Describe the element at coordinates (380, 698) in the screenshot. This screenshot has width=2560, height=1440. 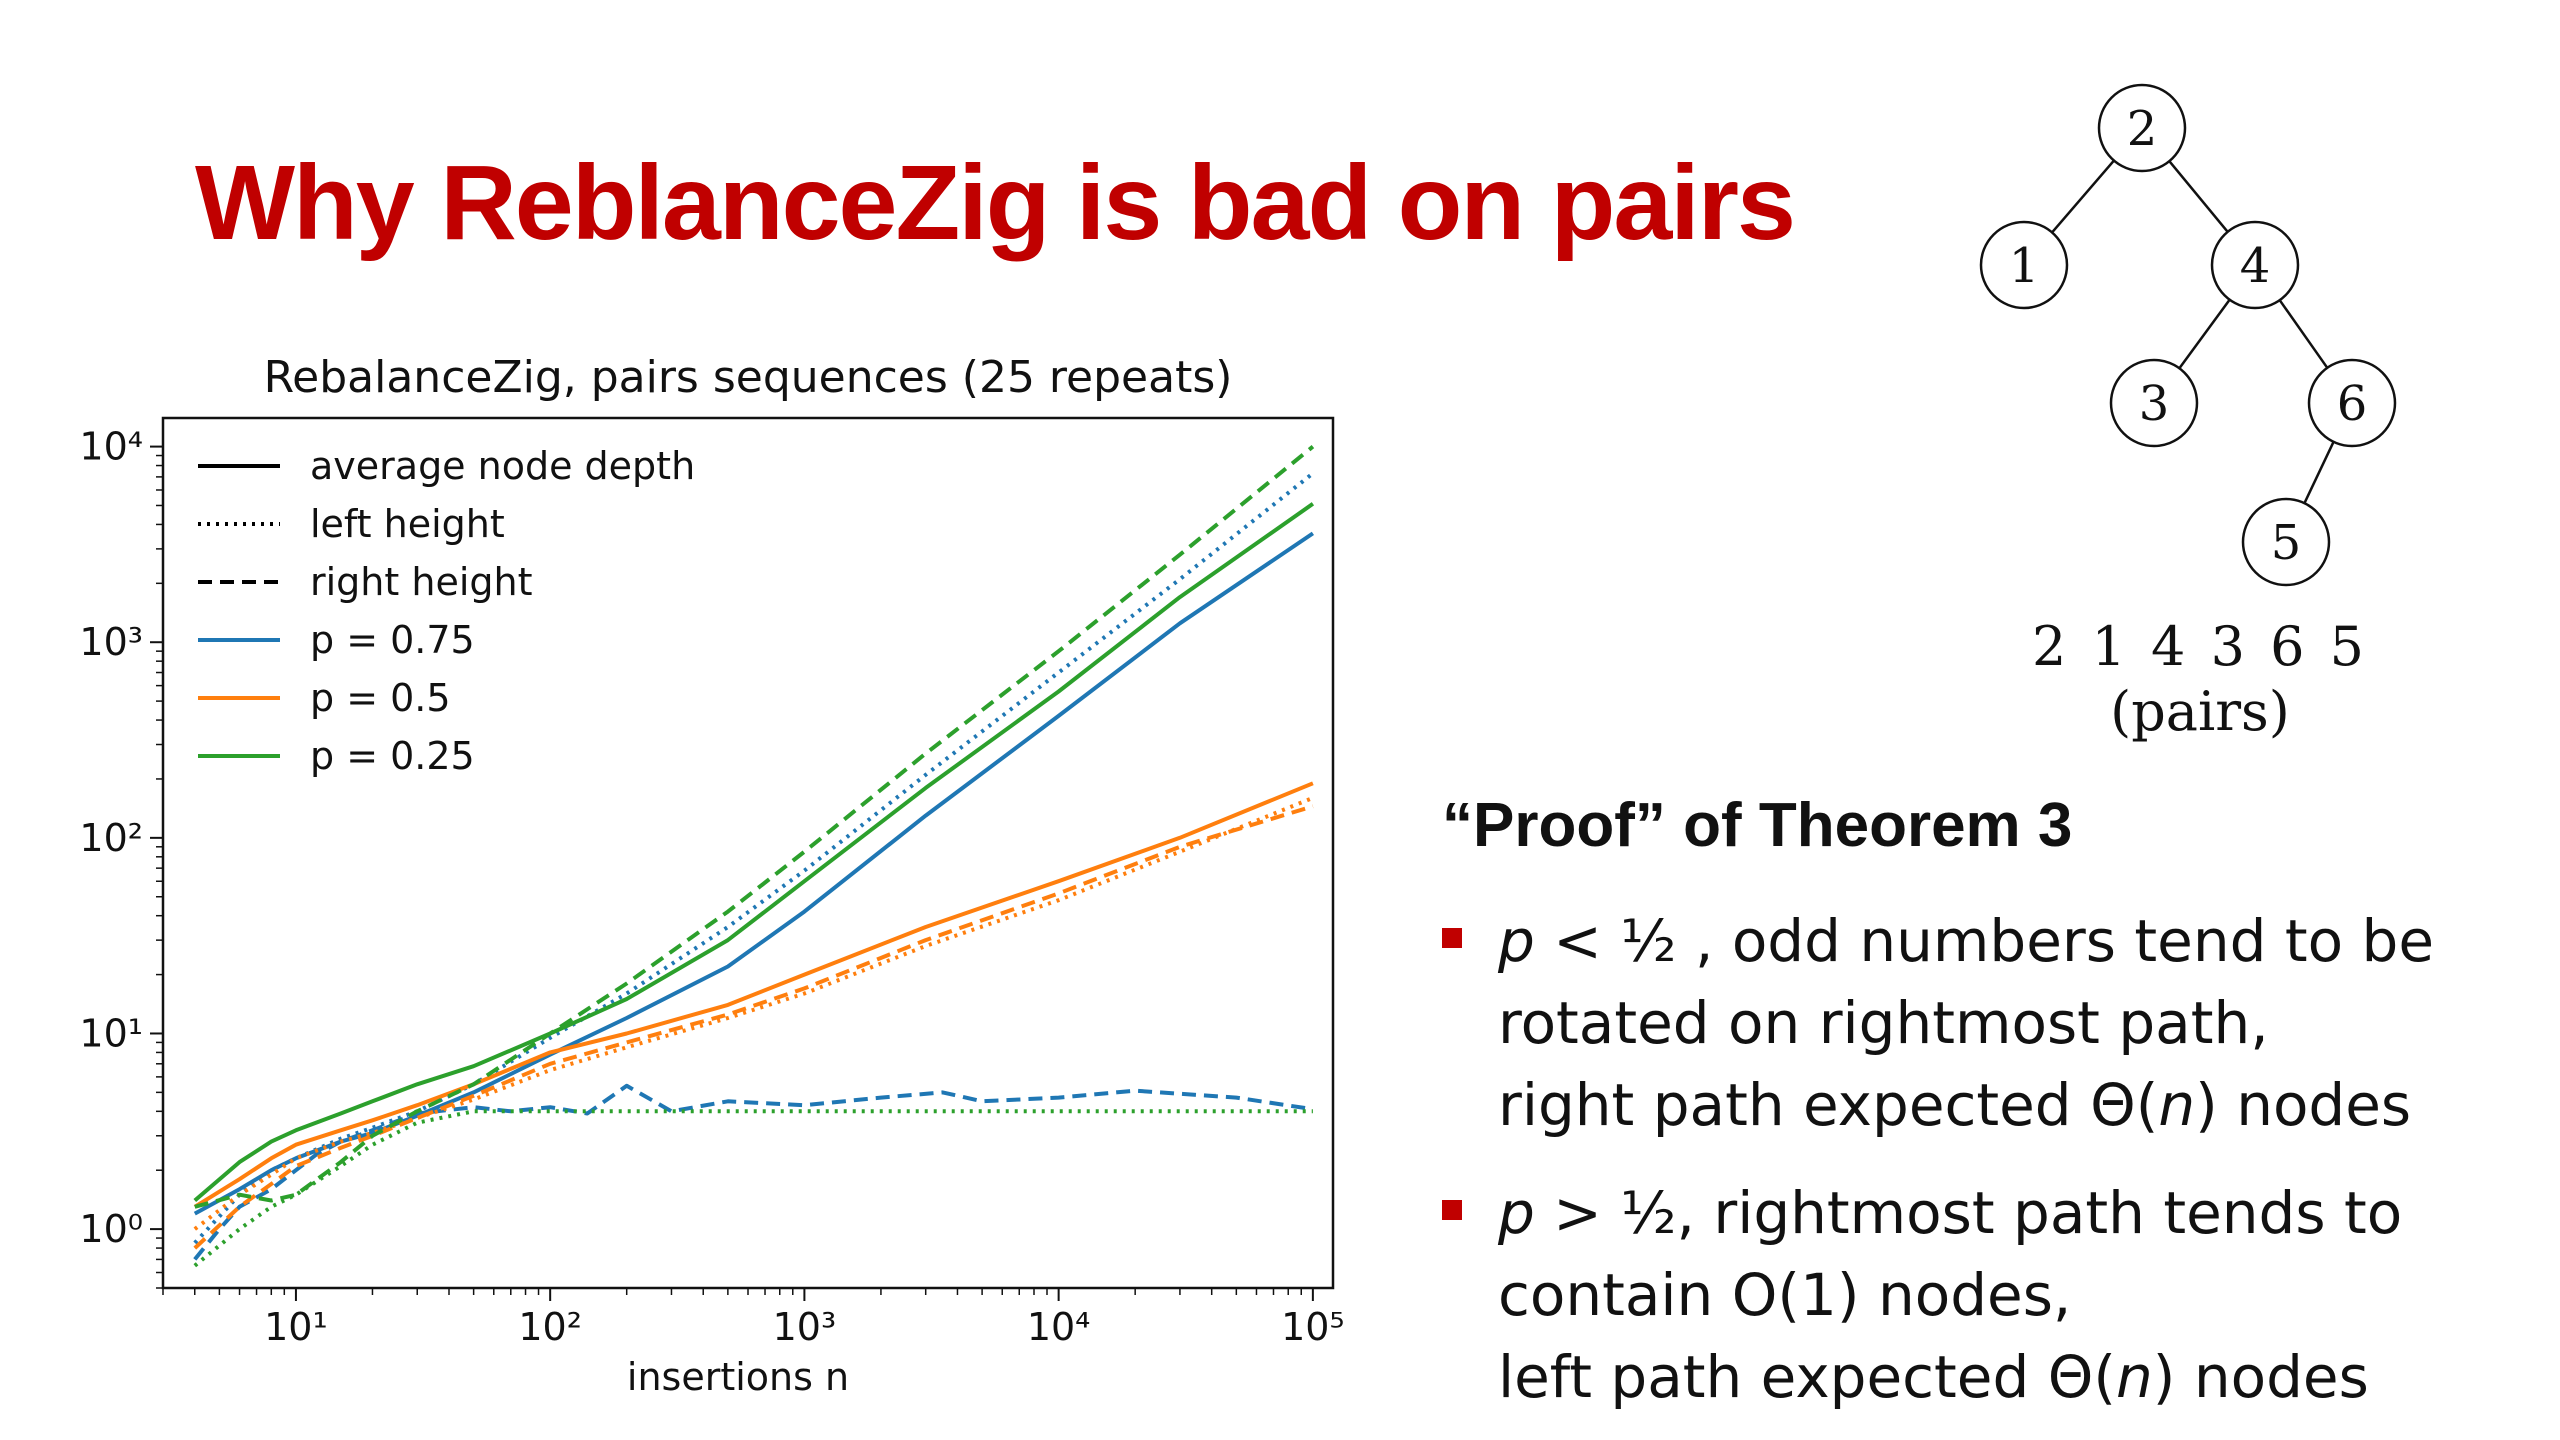
I see `legend-label: p = 0.5` at that location.